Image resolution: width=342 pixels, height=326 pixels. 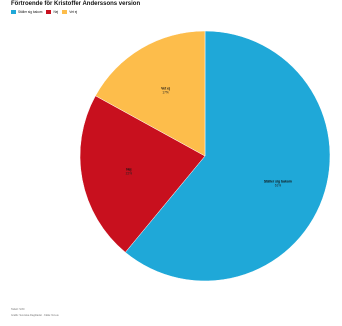 What do you see at coordinates (129, 174) in the screenshot?
I see `slice-value-1: 22%` at bounding box center [129, 174].